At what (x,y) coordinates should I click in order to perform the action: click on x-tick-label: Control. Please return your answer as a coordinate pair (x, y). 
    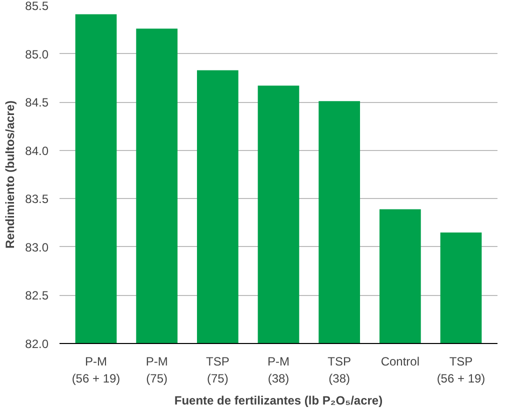
    Looking at the image, I should click on (400, 361).